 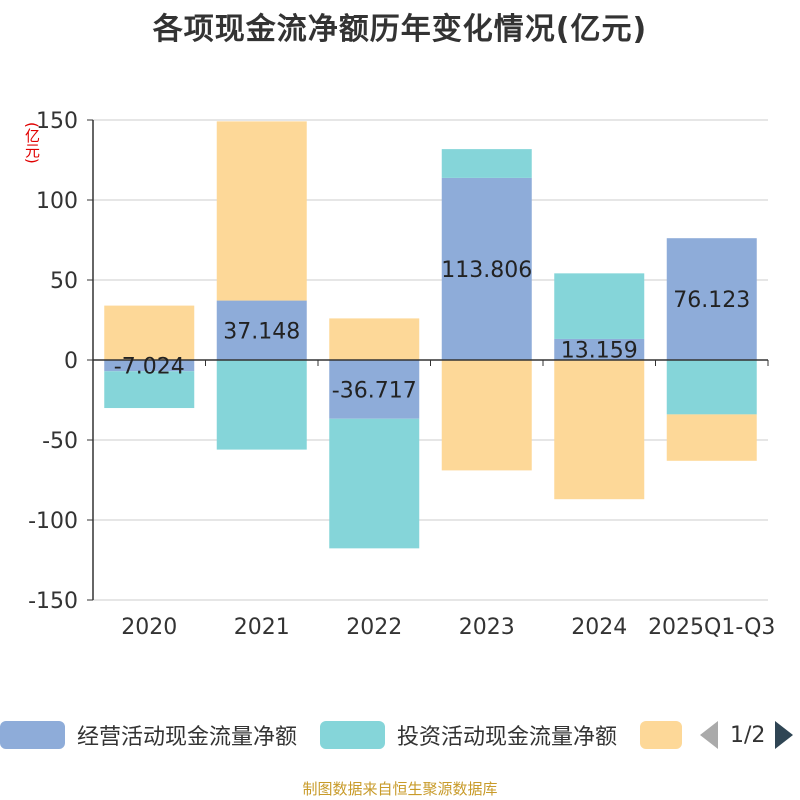 What do you see at coordinates (374, 627) in the screenshot?
I see `x-tick-label: 2022` at bounding box center [374, 627].